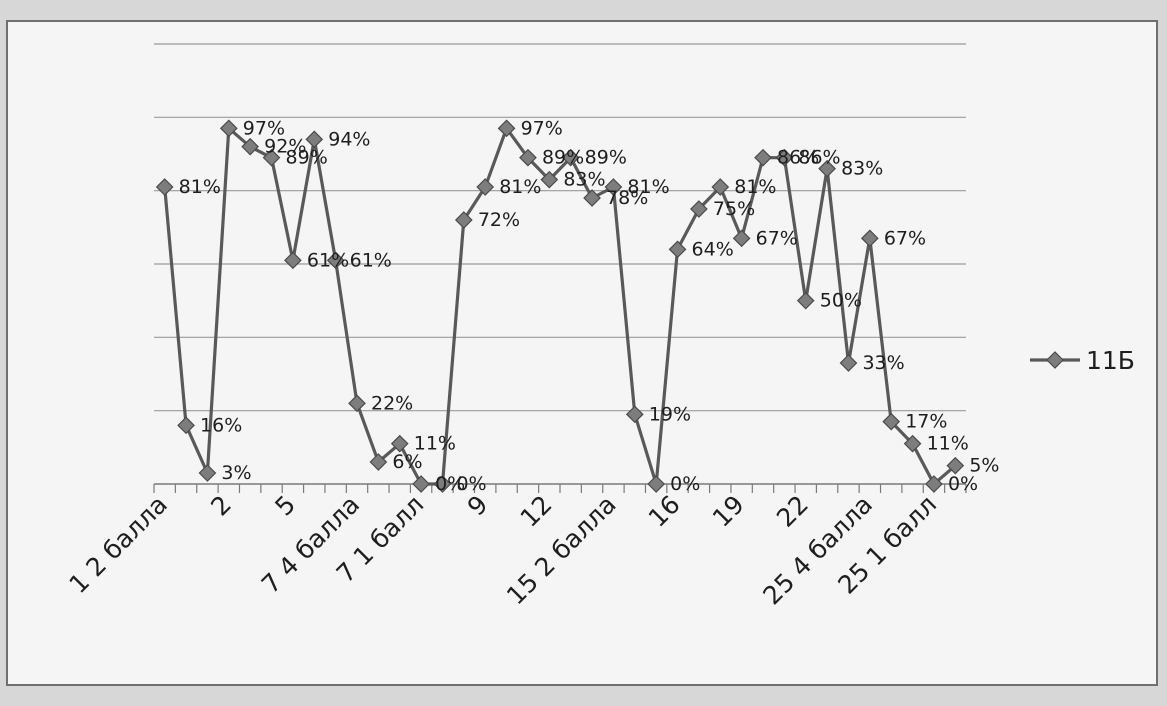 The image size is (1167, 706). Describe the element at coordinates (560, 488) in the screenshot. I see `x-axis` at that location.